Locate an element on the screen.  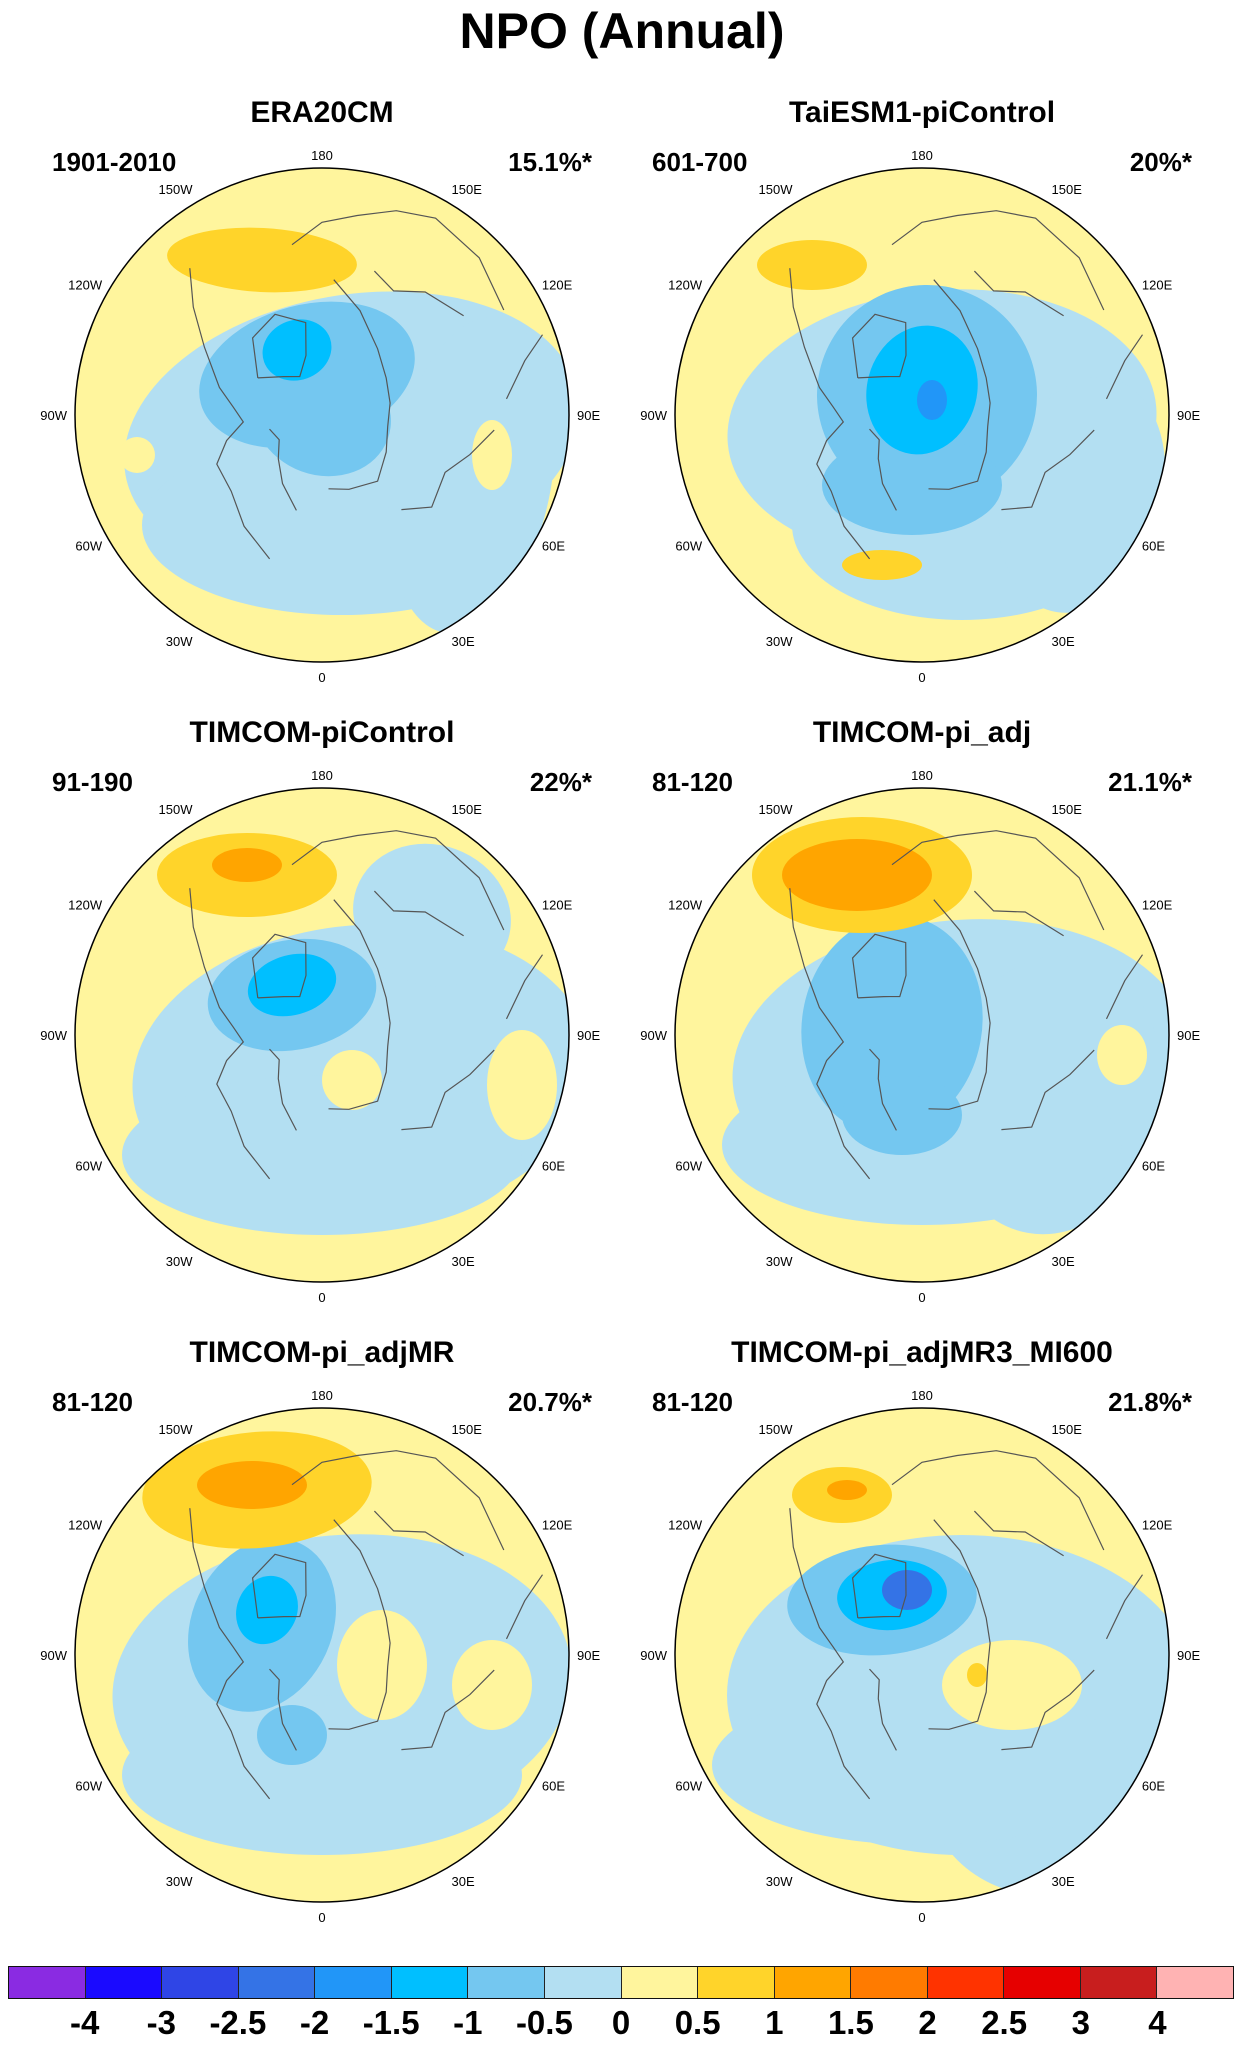
panel-percent: 22%* is located at coordinates (560, 782).